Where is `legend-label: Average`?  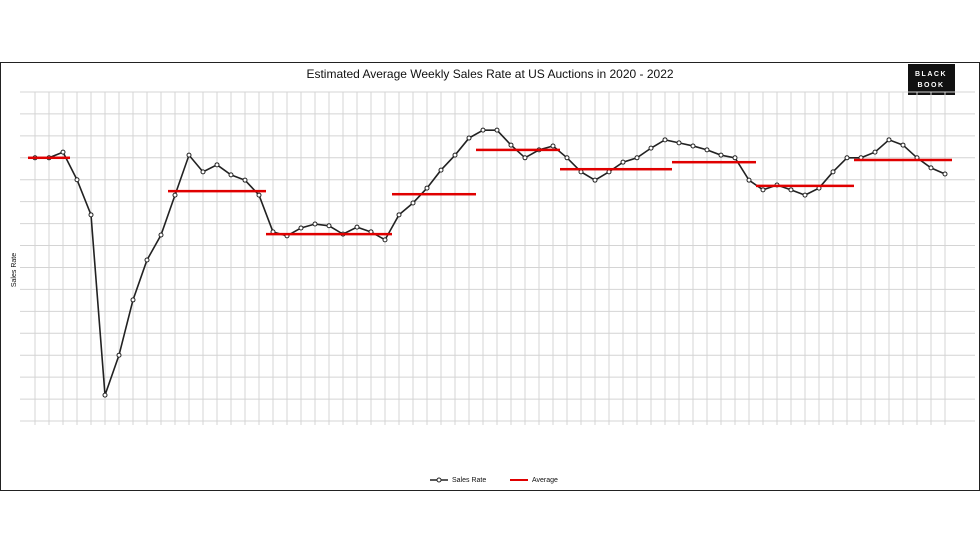
legend-label: Average is located at coordinates (545, 480).